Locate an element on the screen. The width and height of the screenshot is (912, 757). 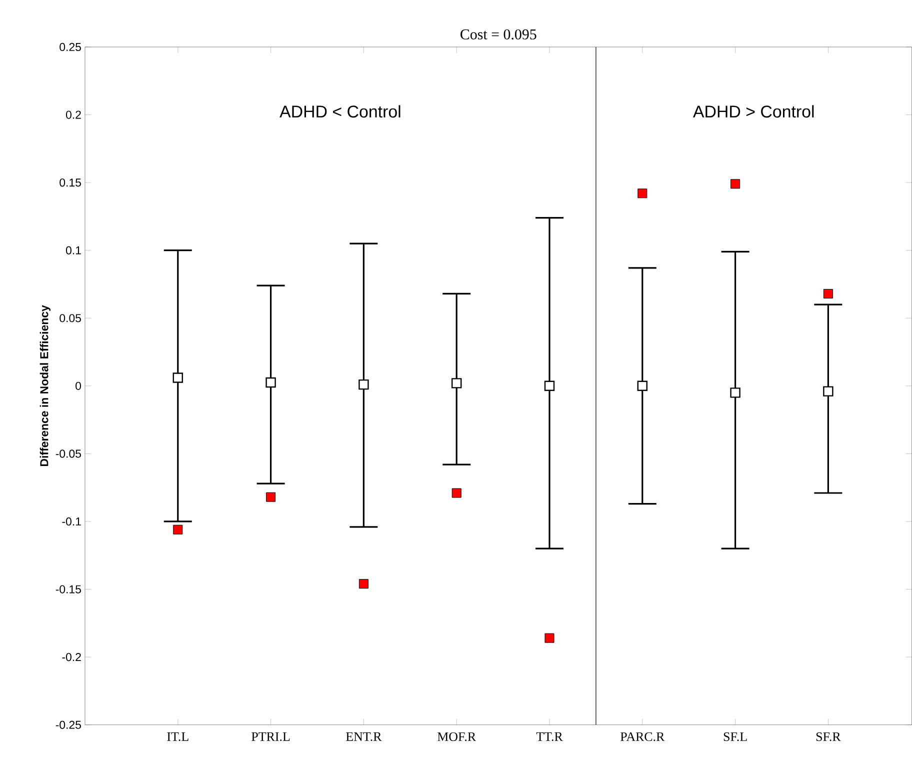
y-tick-label: -0.2 is located at coordinates (71, 657).